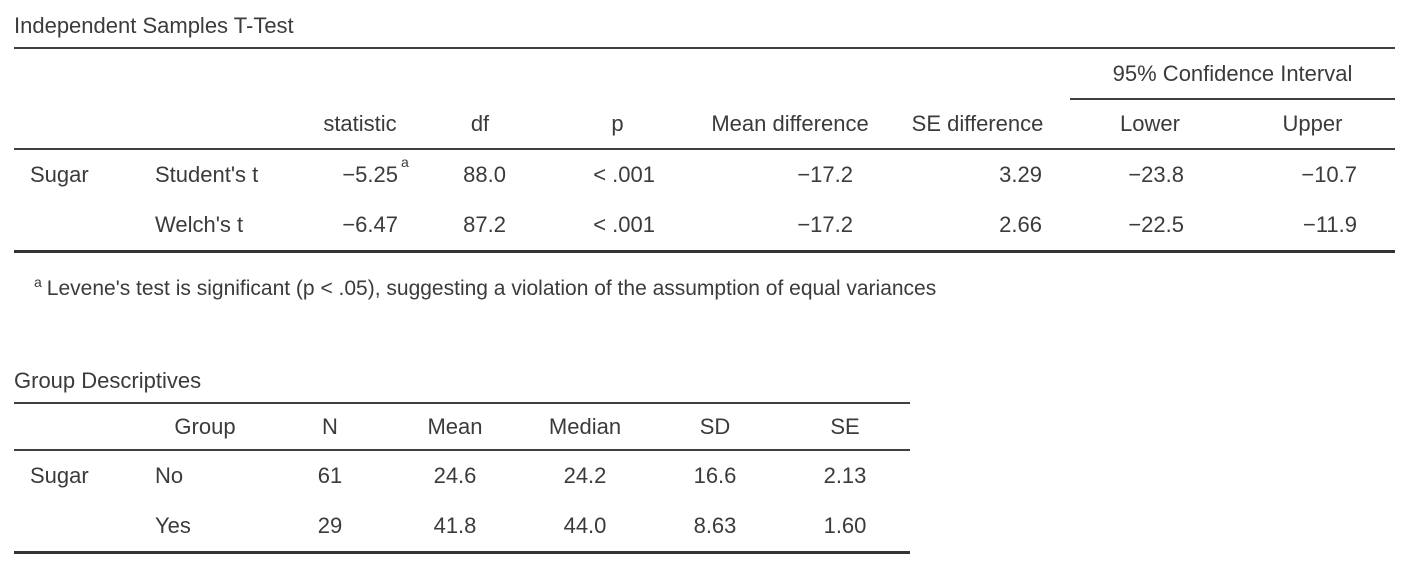 The image size is (1409, 572). I want to click on col-header-se-difference: SE difference, so click(977, 124).